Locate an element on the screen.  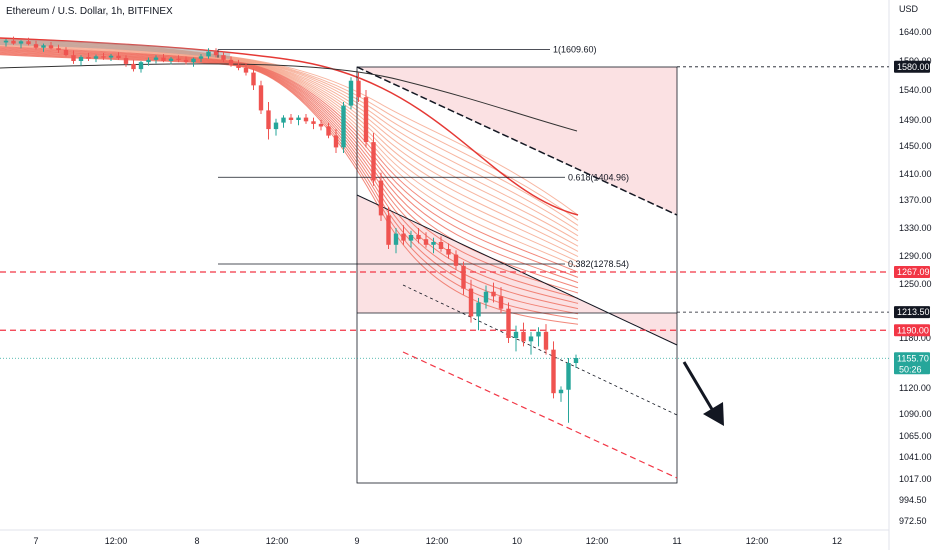
y-tick-label: 994.50 is located at coordinates (913, 500).